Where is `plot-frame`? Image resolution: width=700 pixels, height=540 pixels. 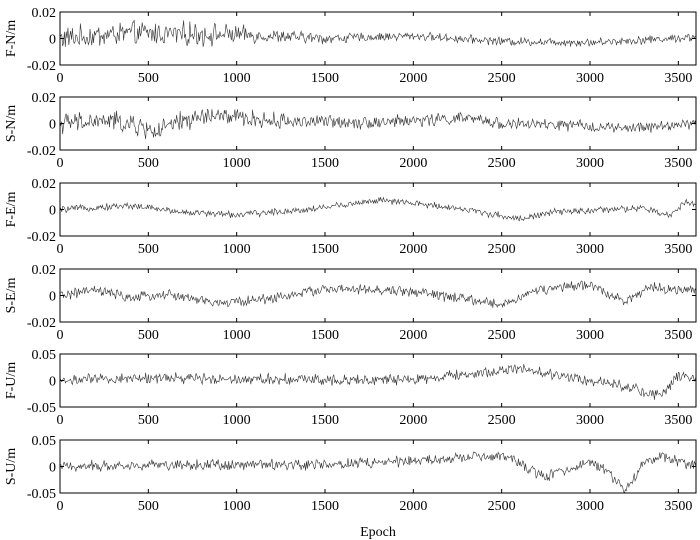 plot-frame is located at coordinates (378, 380).